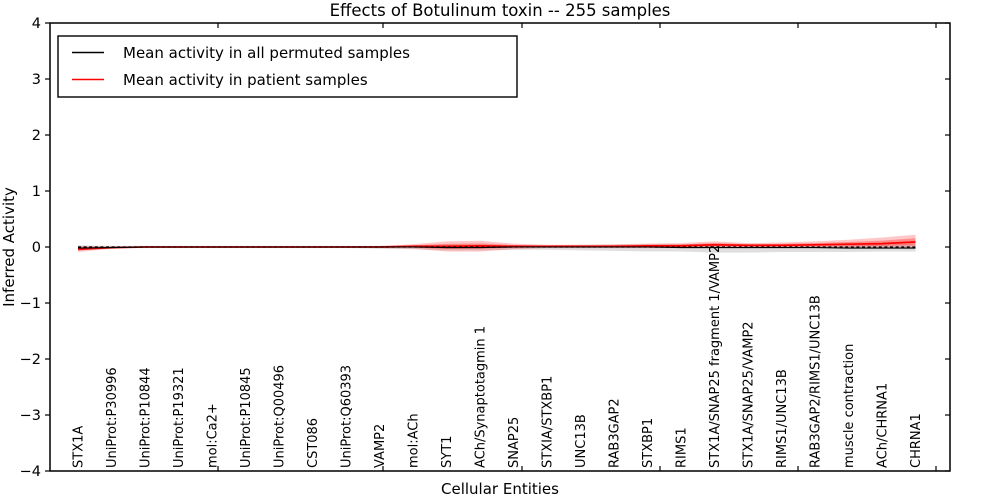  I want to click on x-axis-label: Cellular Entities, so click(500, 489).